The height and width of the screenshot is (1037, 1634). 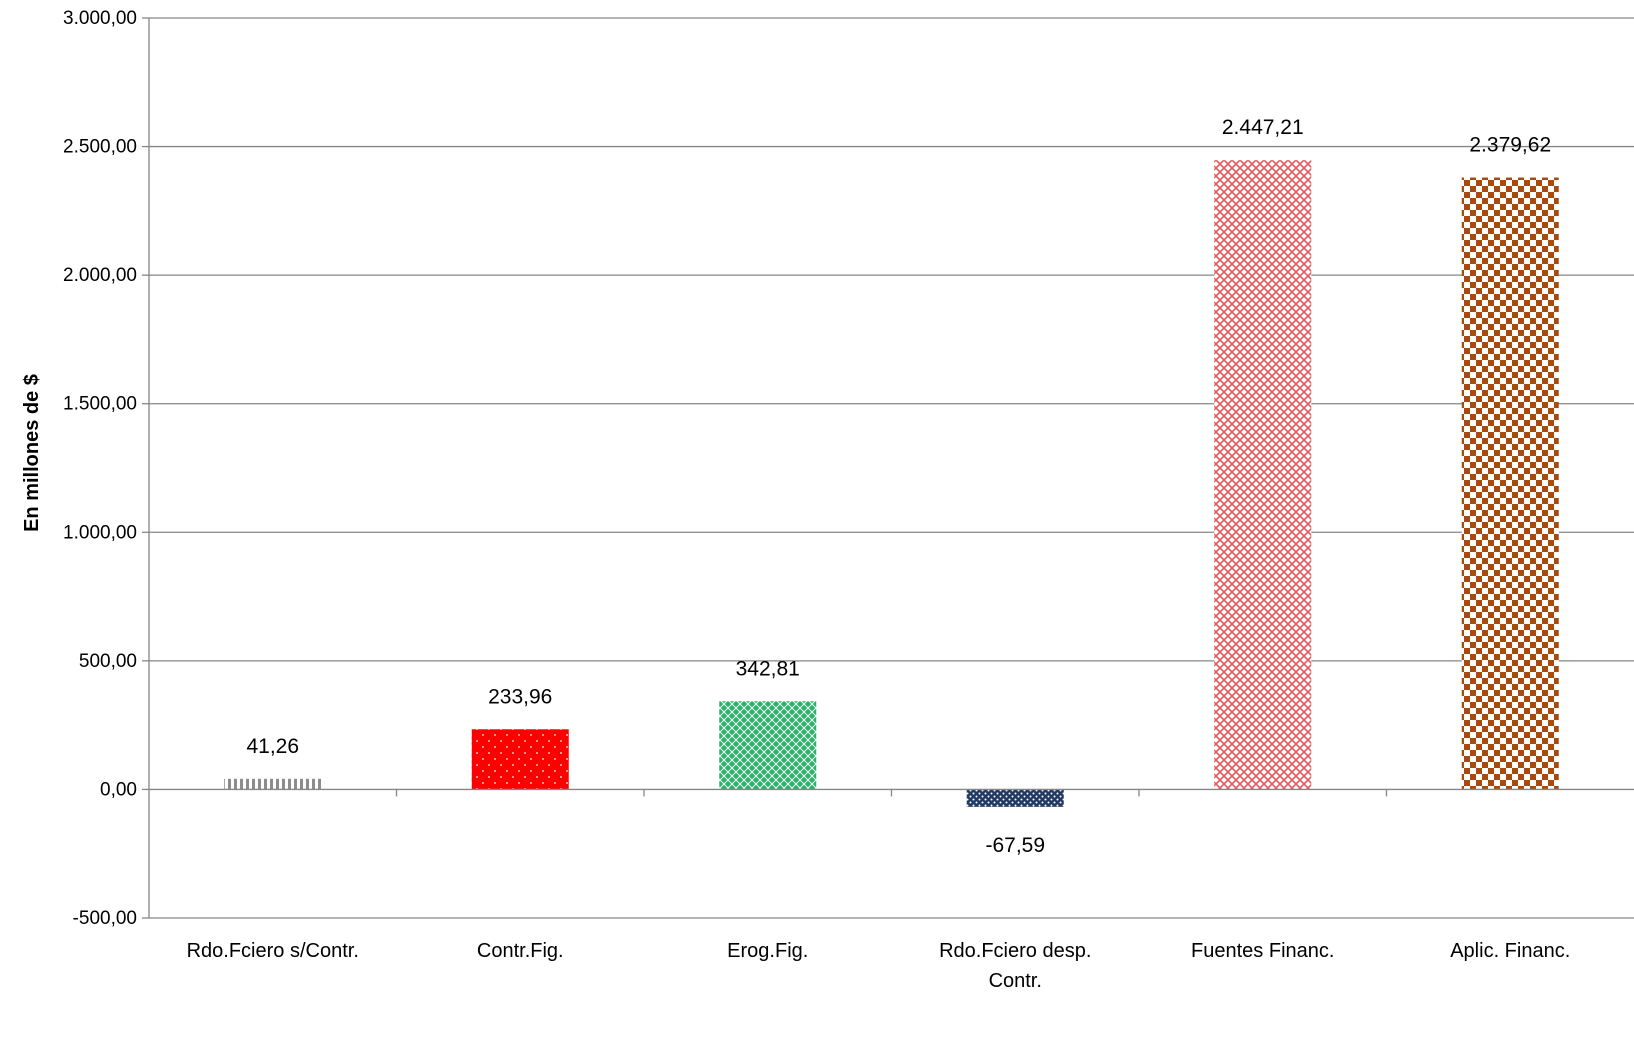 I want to click on y-tick-label: 3.000,00, so click(x=100, y=18).